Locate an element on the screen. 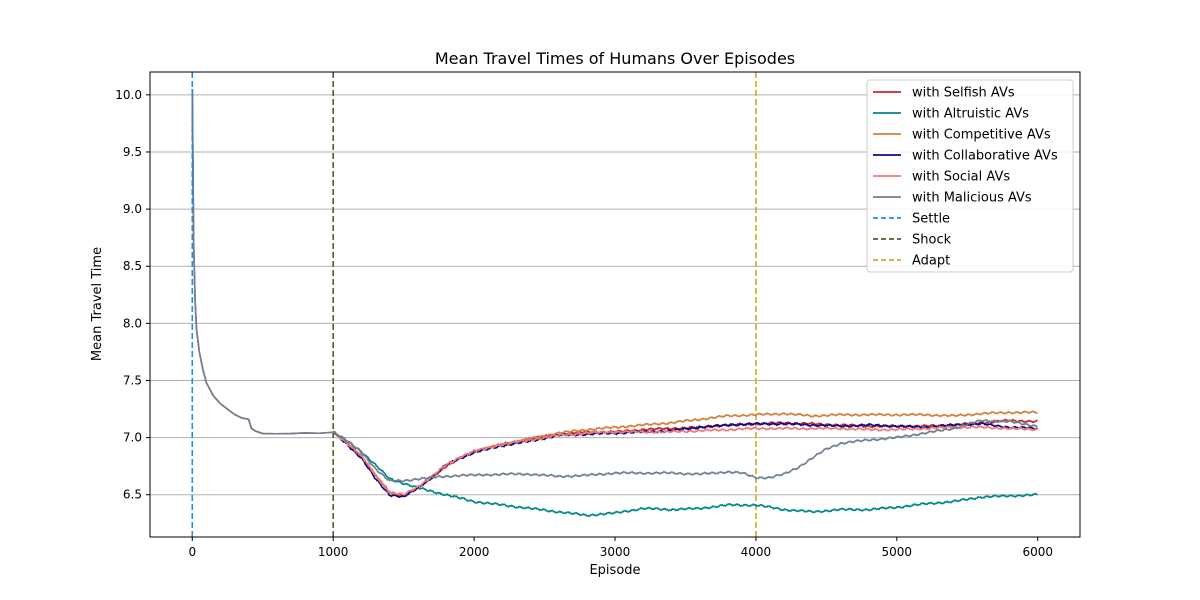  x-tick-label: 5000 is located at coordinates (897, 552).